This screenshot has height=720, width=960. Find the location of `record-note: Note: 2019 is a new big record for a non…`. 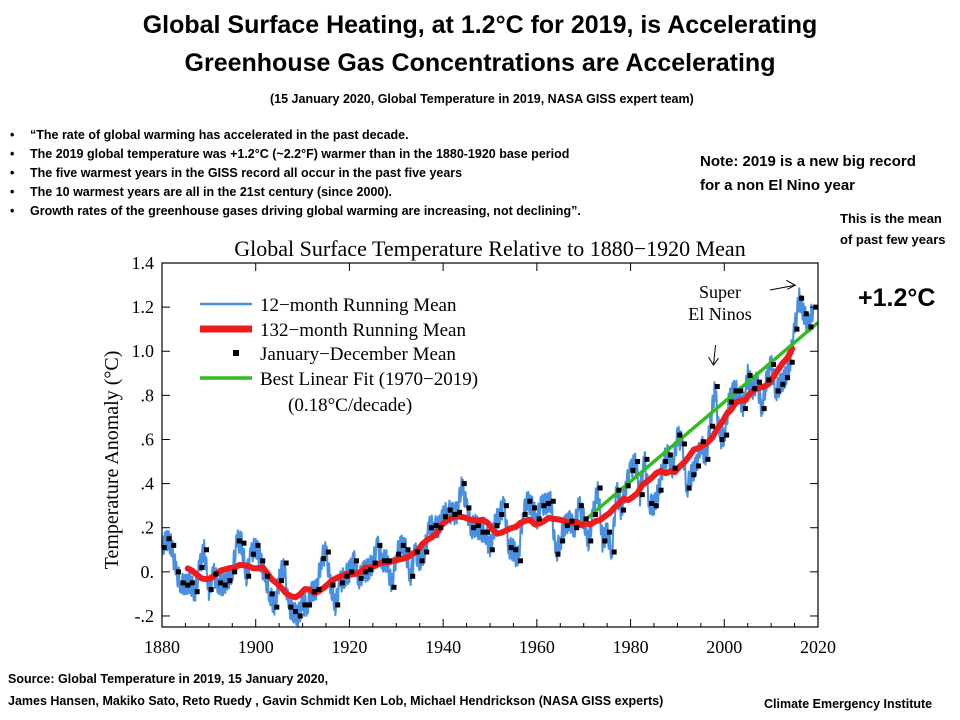

record-note: Note: 2019 is a new big record for a non… is located at coordinates (808, 174).